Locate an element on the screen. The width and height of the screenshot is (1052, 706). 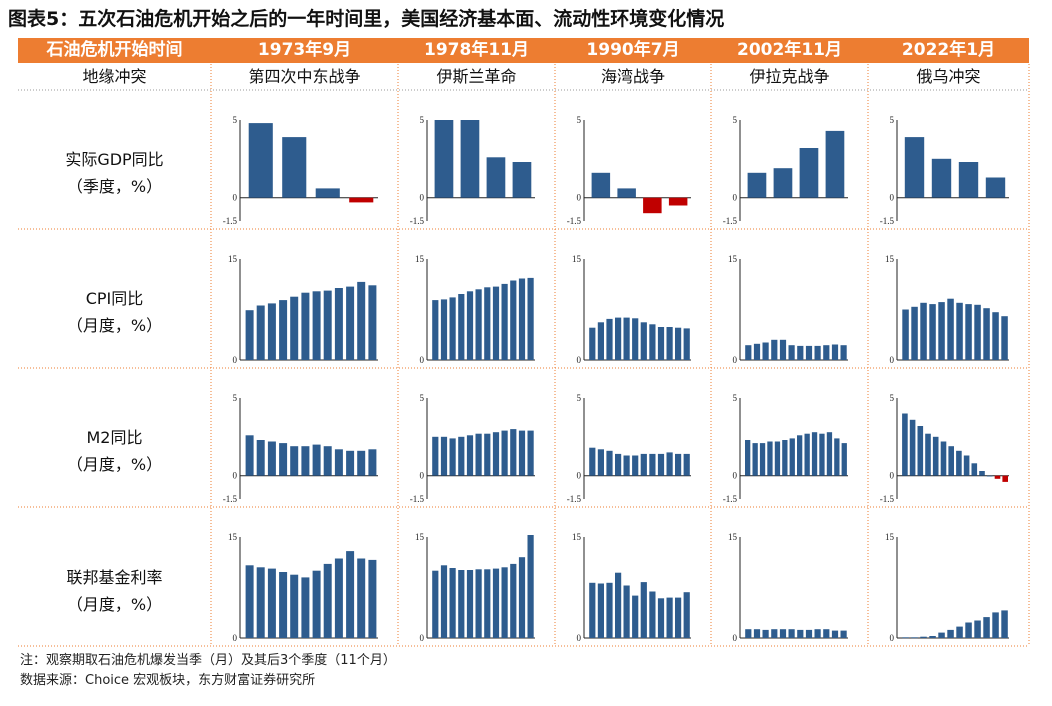
row-label-ffr-title: 联邦基金利率 is located at coordinates (114, 577).